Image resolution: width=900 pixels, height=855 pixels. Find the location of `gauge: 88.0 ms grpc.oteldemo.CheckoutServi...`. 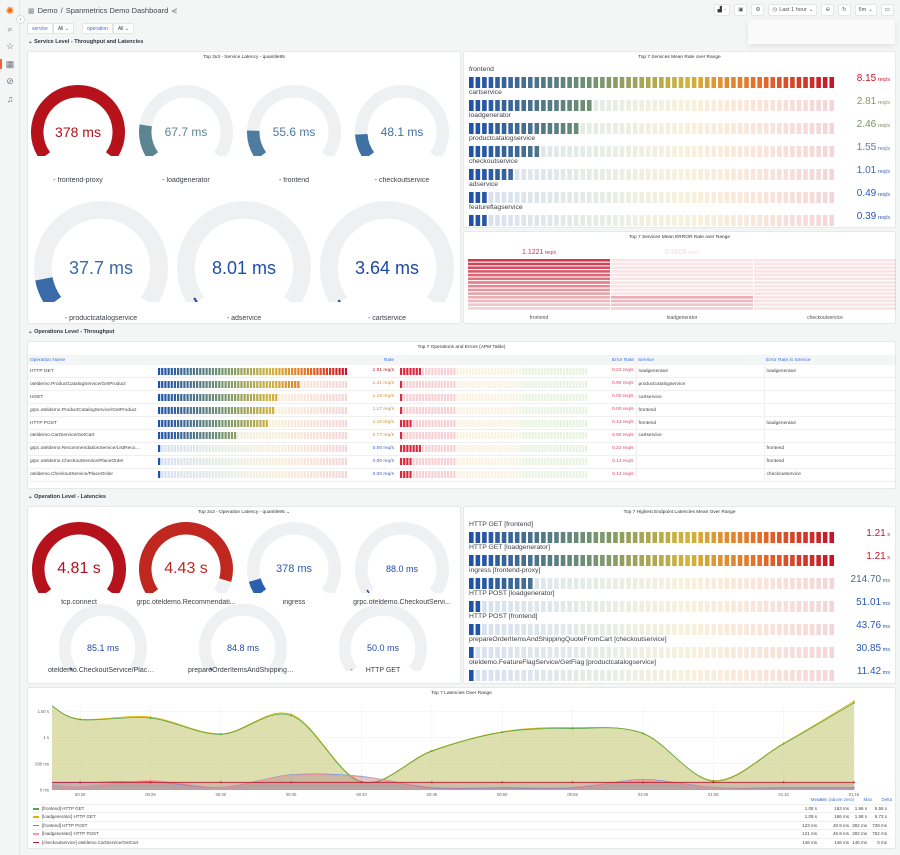

gauge: 88.0 ms grpc.oteldemo.CheckoutServi... is located at coordinates (402, 563).